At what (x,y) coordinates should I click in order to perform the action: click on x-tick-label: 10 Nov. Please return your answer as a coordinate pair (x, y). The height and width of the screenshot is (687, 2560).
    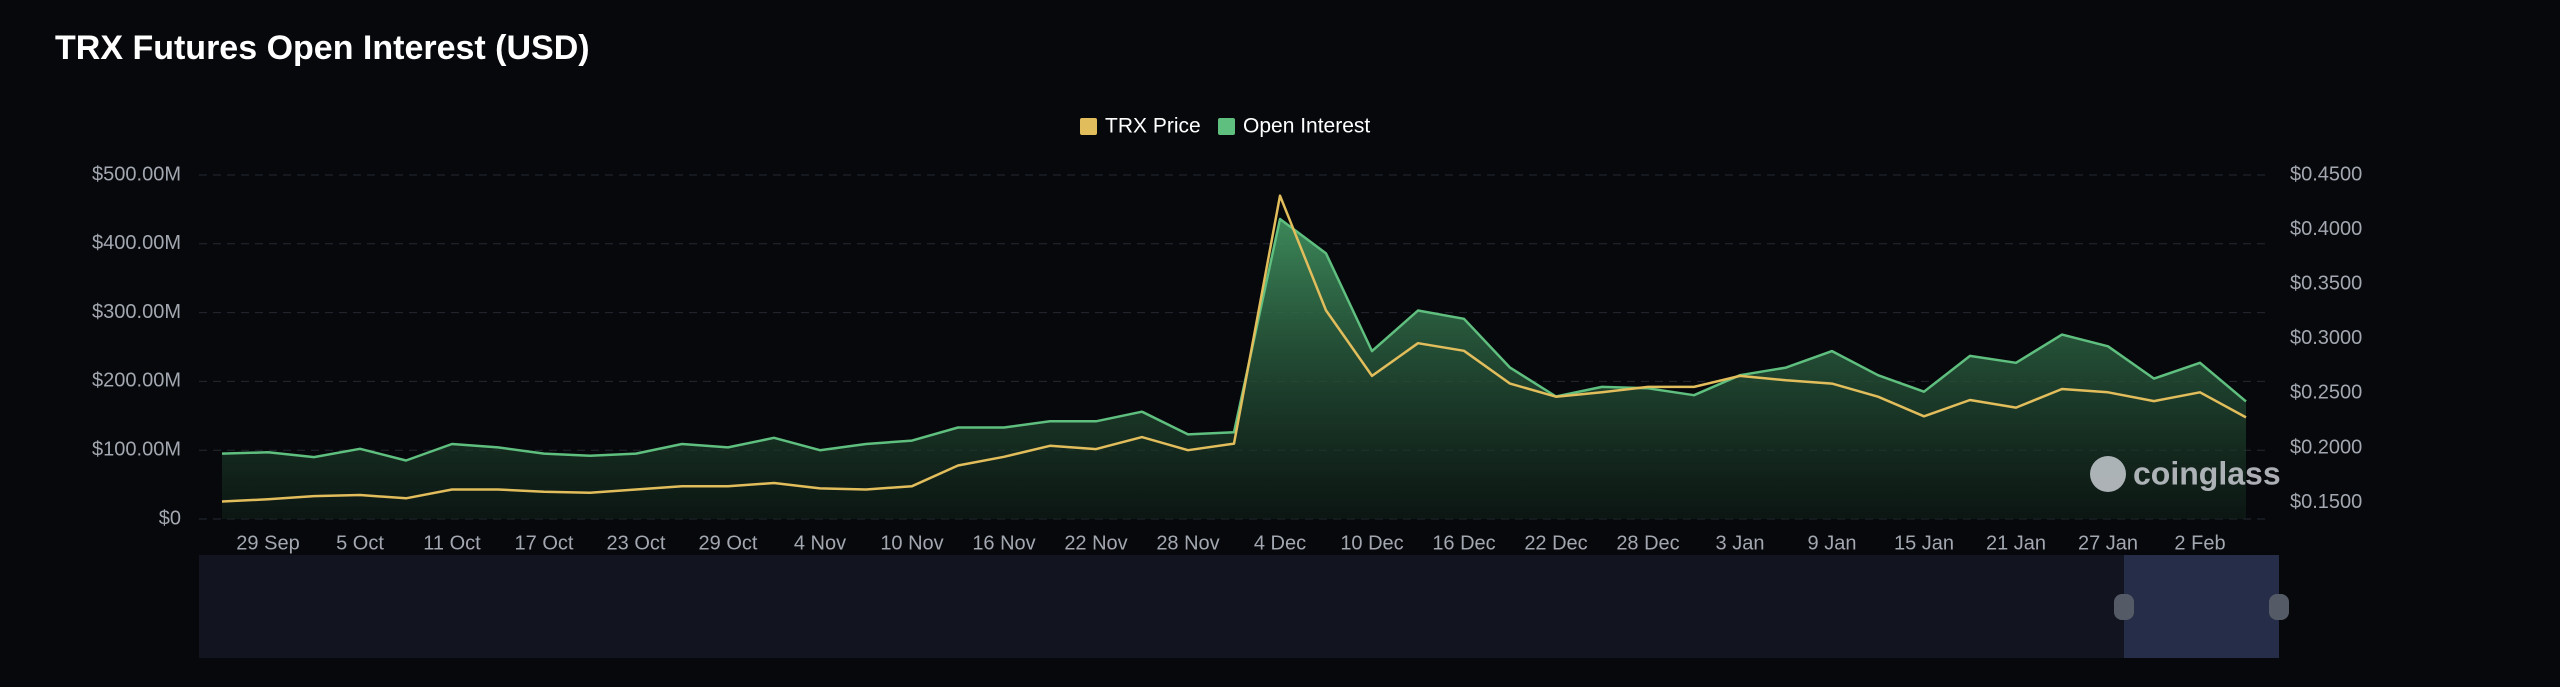
    Looking at the image, I should click on (911, 543).